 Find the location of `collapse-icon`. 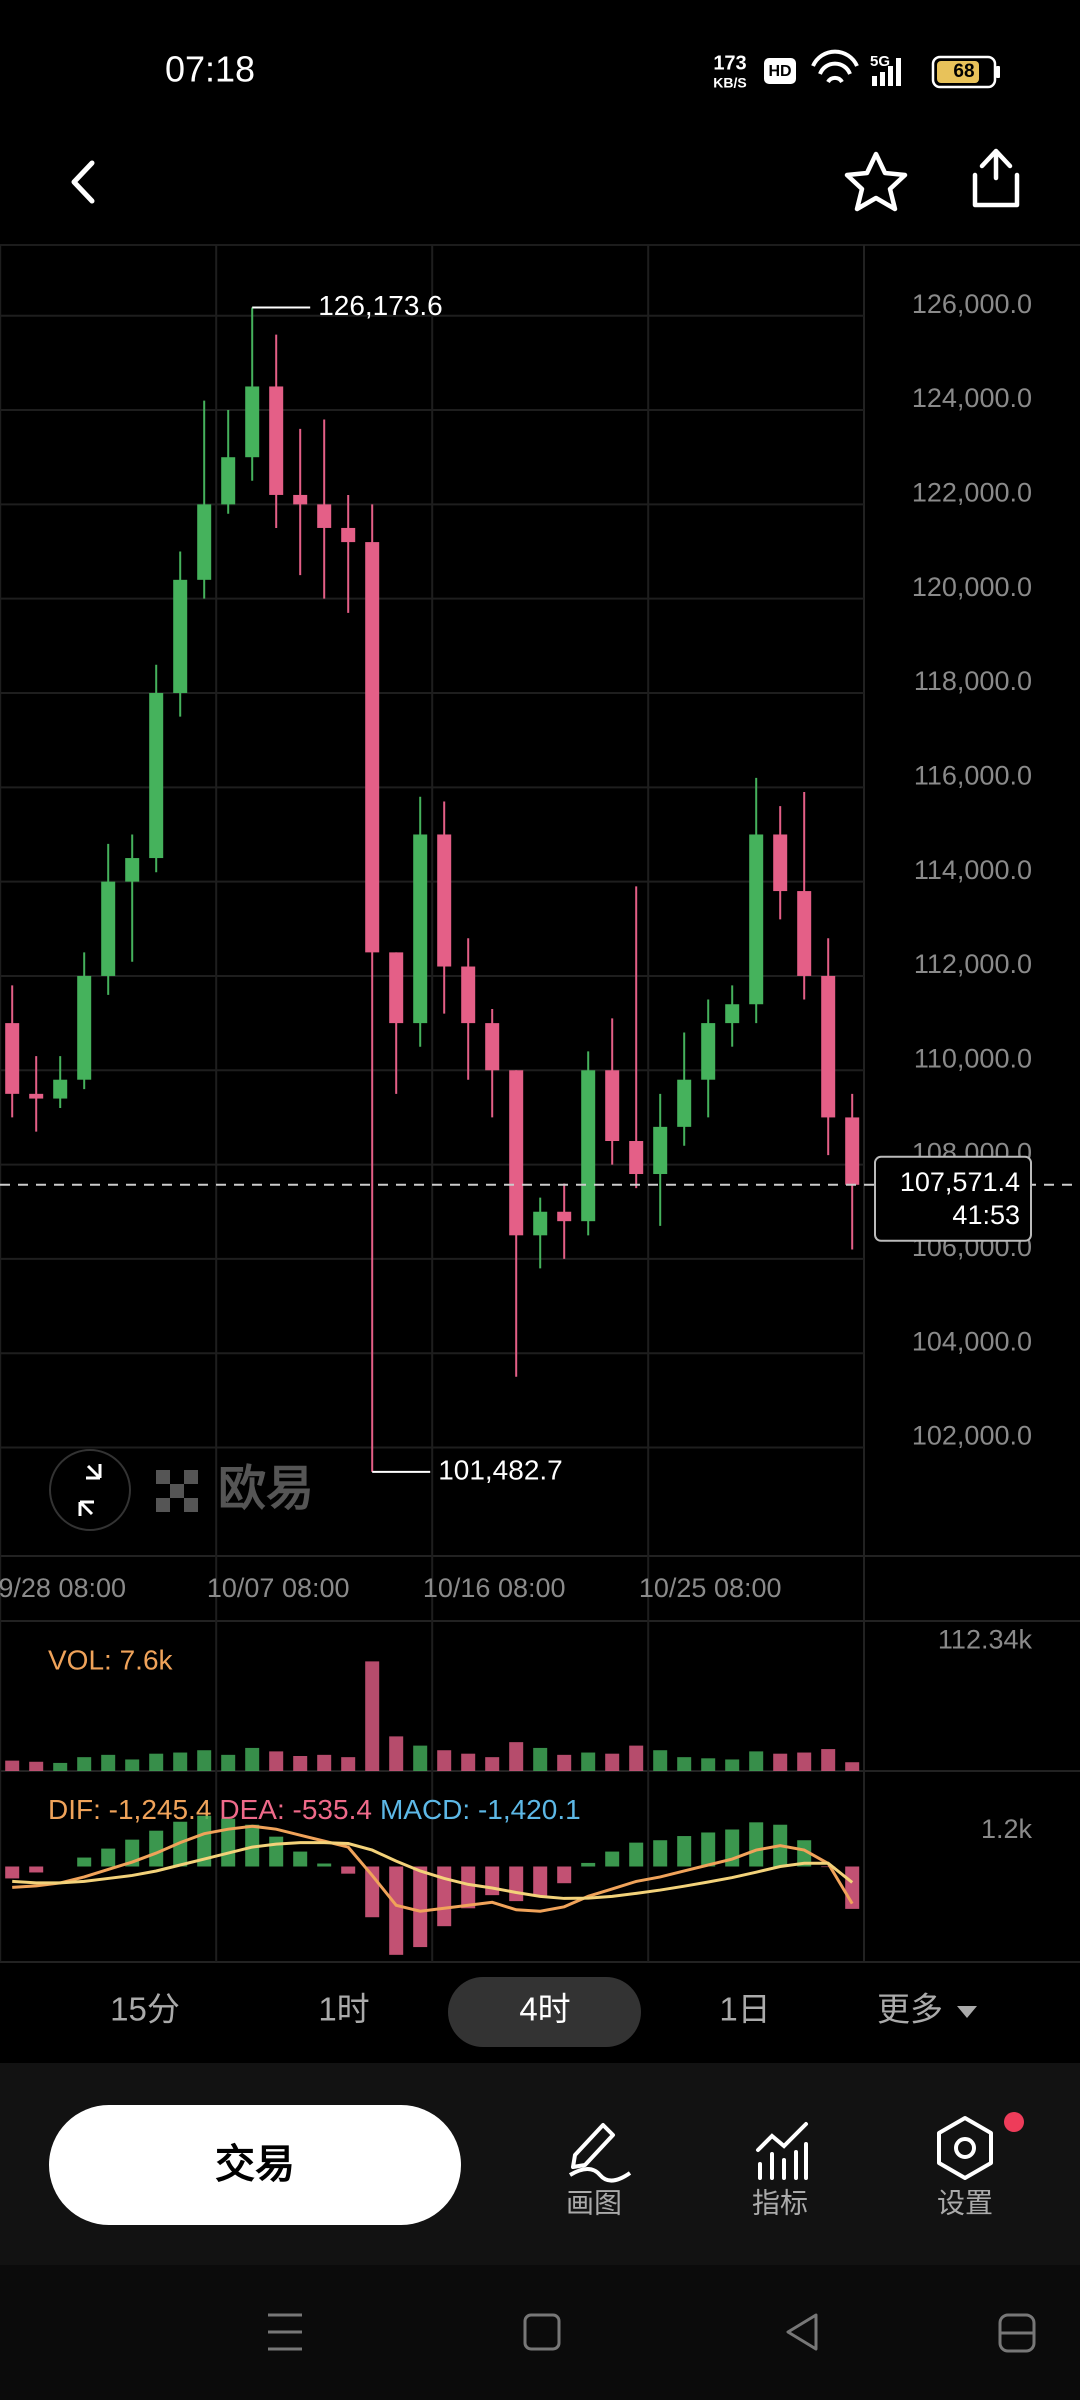

collapse-icon is located at coordinates (90, 1490).